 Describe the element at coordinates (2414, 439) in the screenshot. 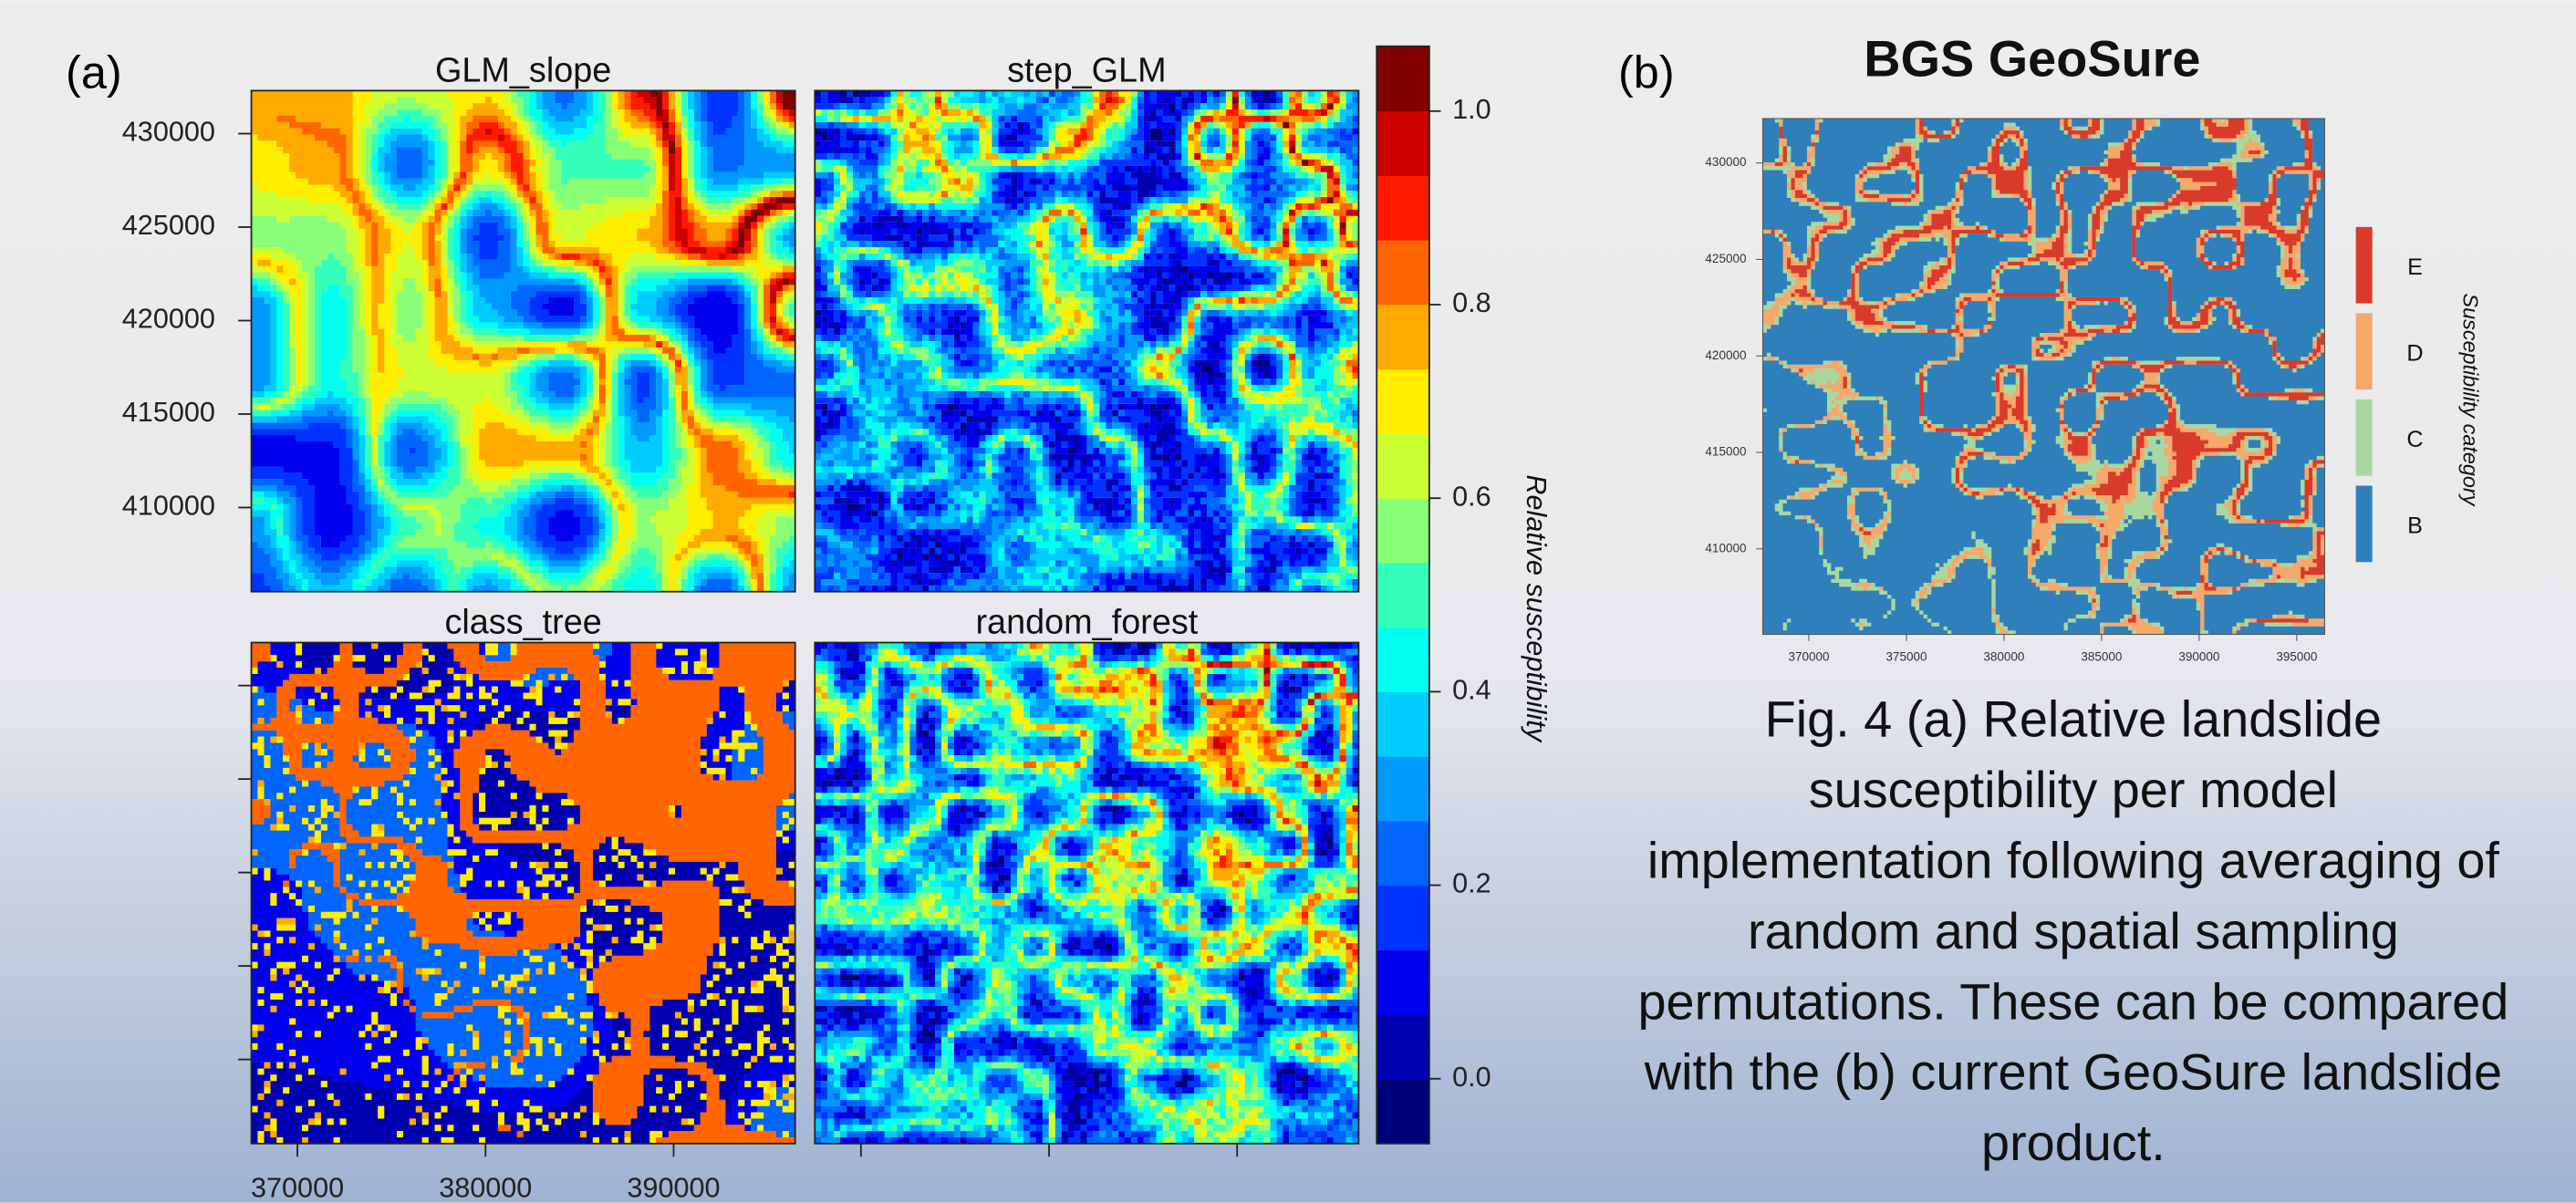

I see `legend-label: C` at that location.